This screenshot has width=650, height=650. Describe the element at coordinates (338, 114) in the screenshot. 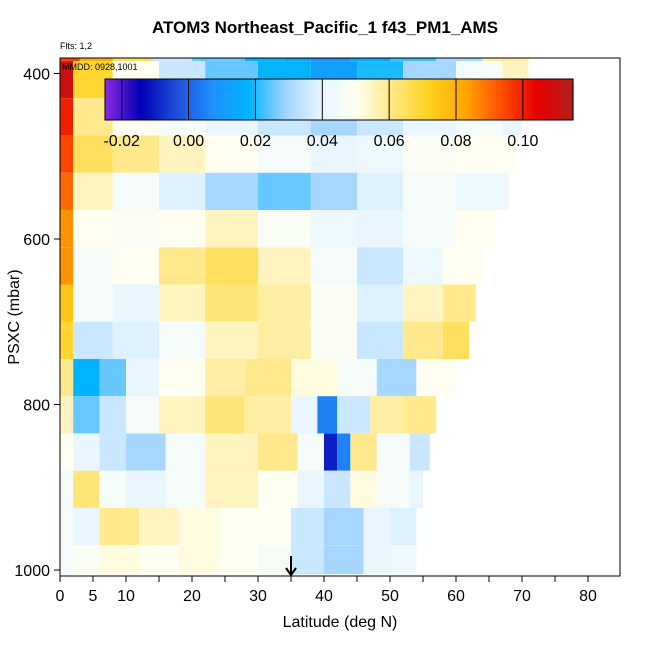

I see `colorbar: -0.02 0.00 0.02 0.04 0.06 0.08 0.10` at that location.